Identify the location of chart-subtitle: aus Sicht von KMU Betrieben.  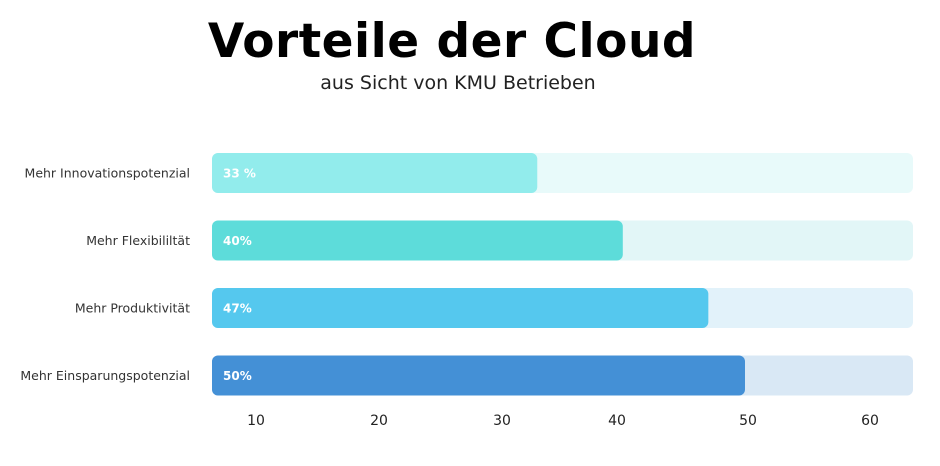
(458, 83).